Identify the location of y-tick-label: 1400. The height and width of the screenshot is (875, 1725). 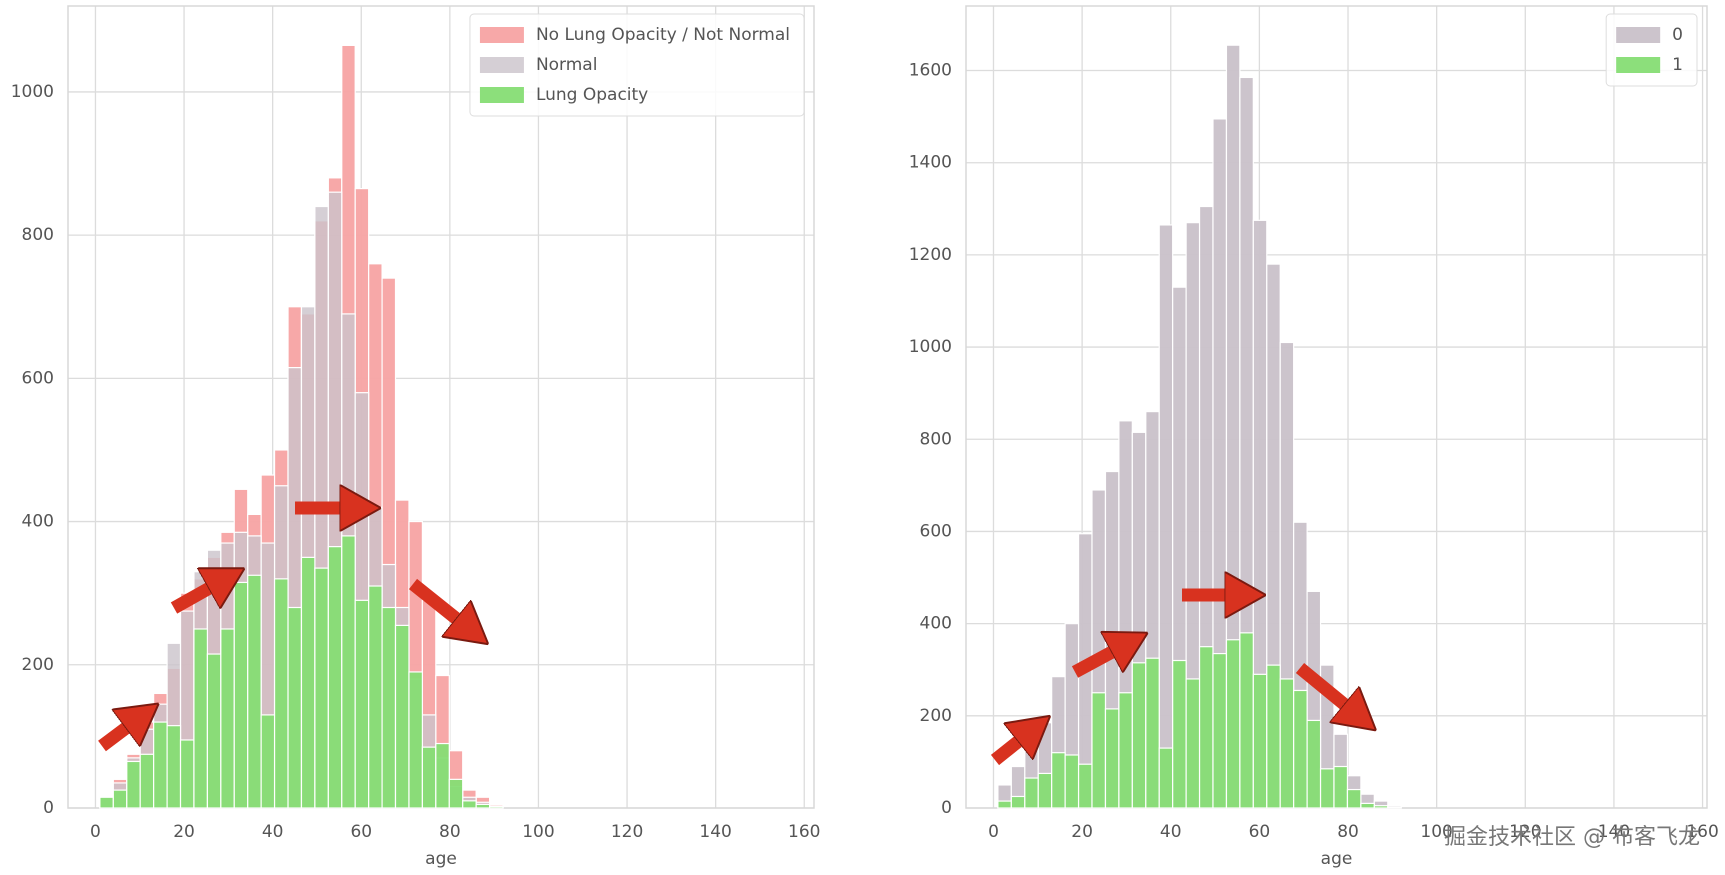
(930, 163).